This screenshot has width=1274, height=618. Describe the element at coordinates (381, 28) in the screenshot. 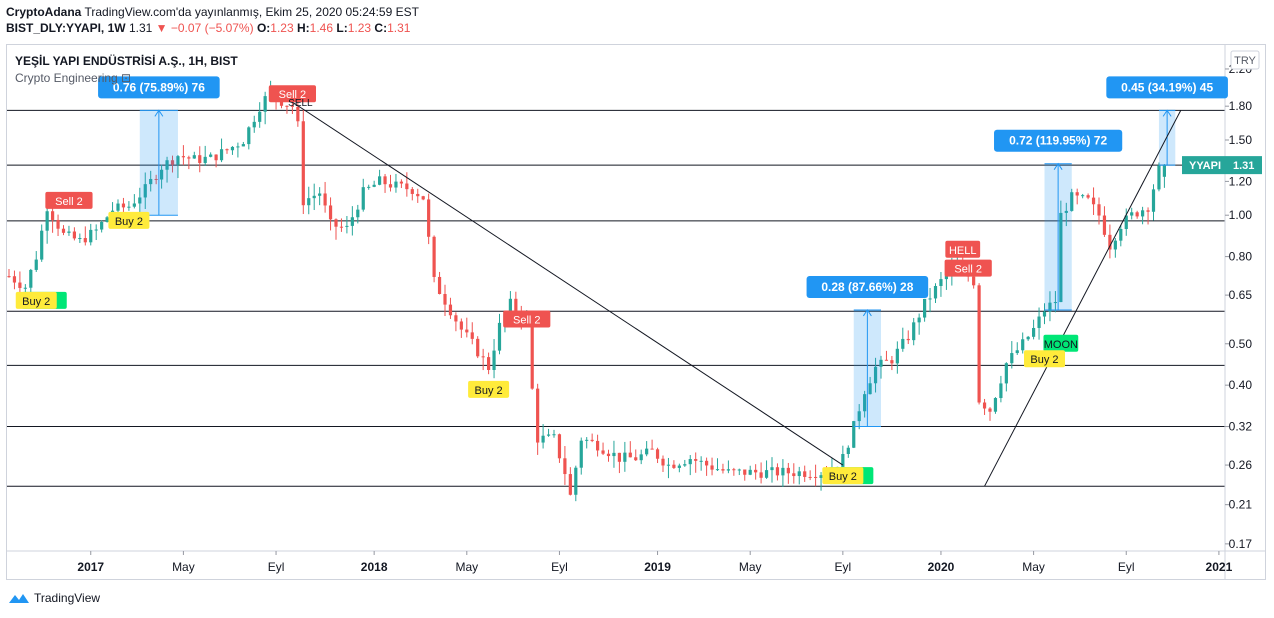

I see `close-label: C:` at that location.